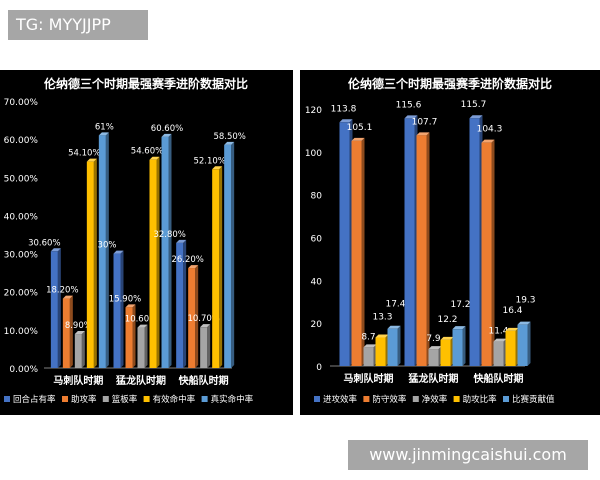 The image size is (600, 480). I want to click on data-label: 54.60%, so click(147, 152).